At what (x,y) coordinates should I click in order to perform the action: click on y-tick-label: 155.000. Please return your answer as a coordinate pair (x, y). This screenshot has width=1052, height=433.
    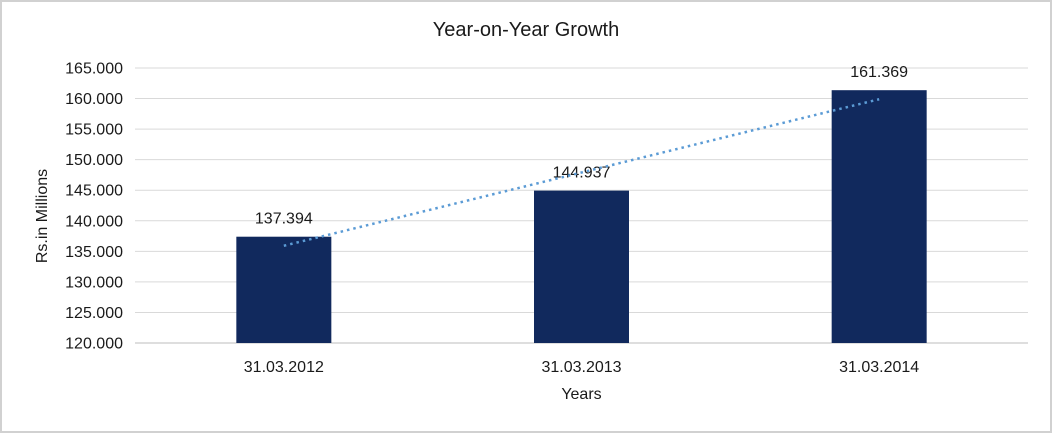
    Looking at the image, I should click on (94, 130).